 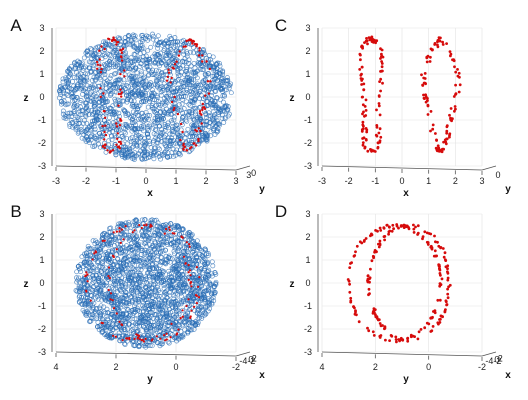 What do you see at coordinates (281, 25) in the screenshot?
I see `panel-letter: C` at bounding box center [281, 25].